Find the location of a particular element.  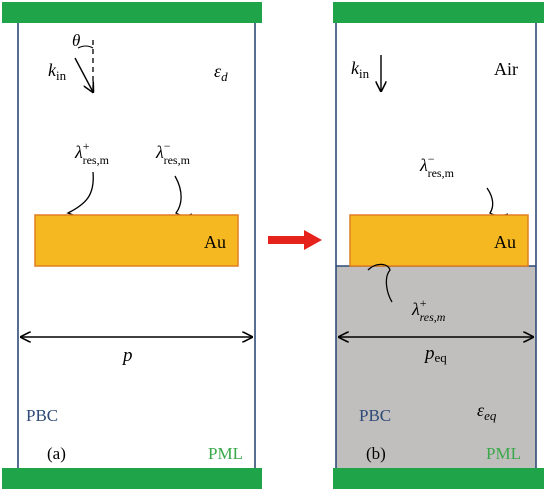

transition-arrow is located at coordinates (295, 240).